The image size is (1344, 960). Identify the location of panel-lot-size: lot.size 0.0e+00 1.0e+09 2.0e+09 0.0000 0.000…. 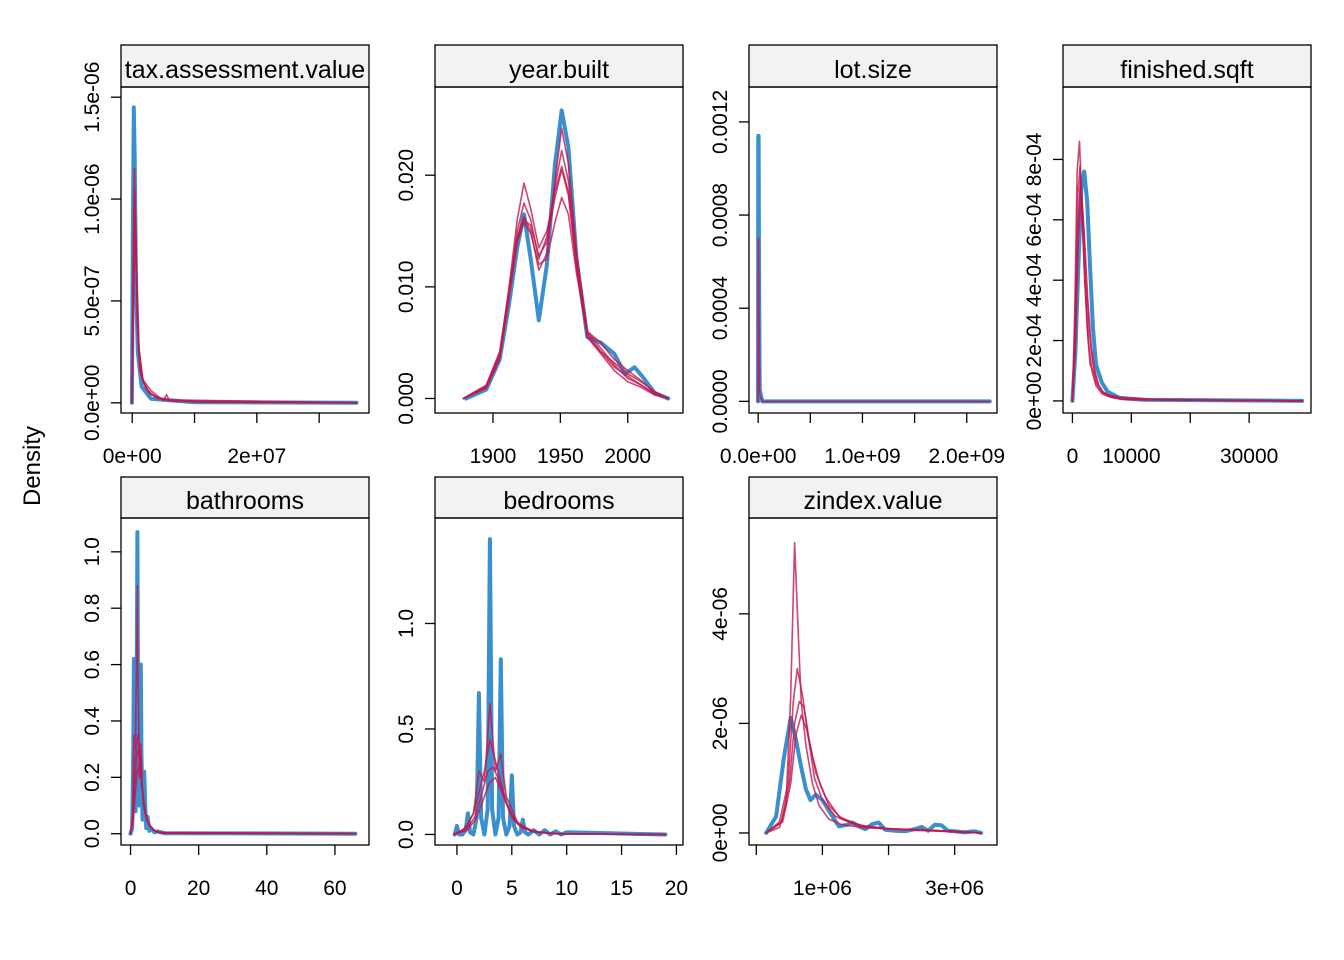
(857, 256).